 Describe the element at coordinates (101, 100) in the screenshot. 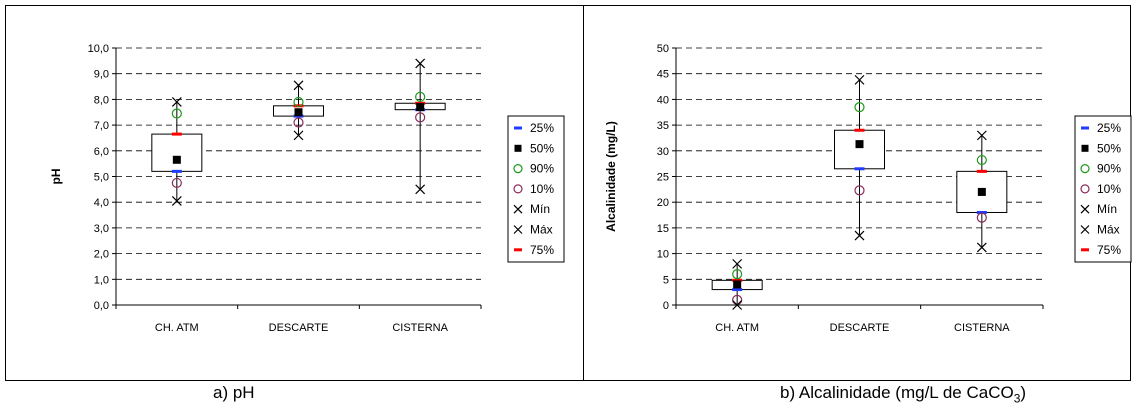

I see `chart1-ytick-label: 8,0` at that location.